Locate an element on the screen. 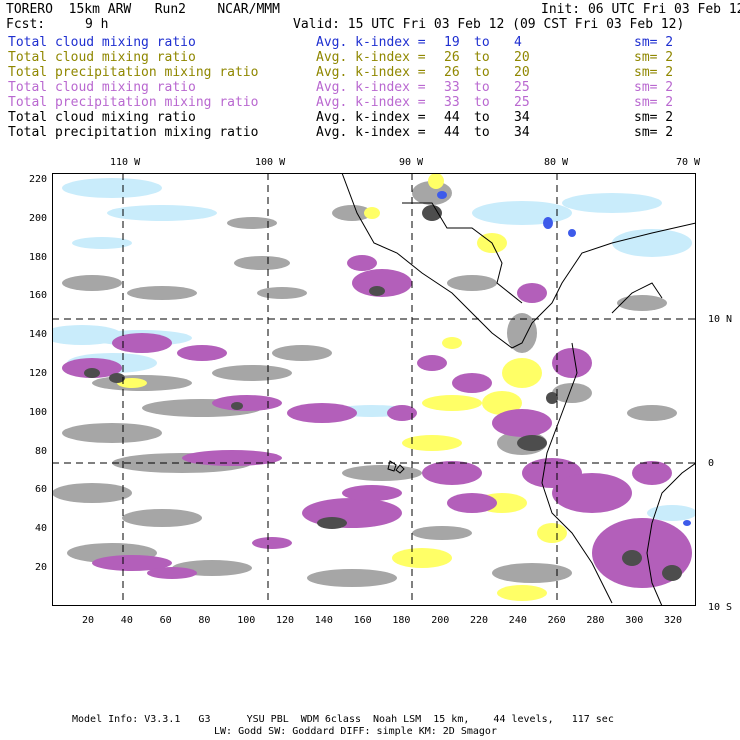  x-tick-label: 100 is located at coordinates (246, 620).